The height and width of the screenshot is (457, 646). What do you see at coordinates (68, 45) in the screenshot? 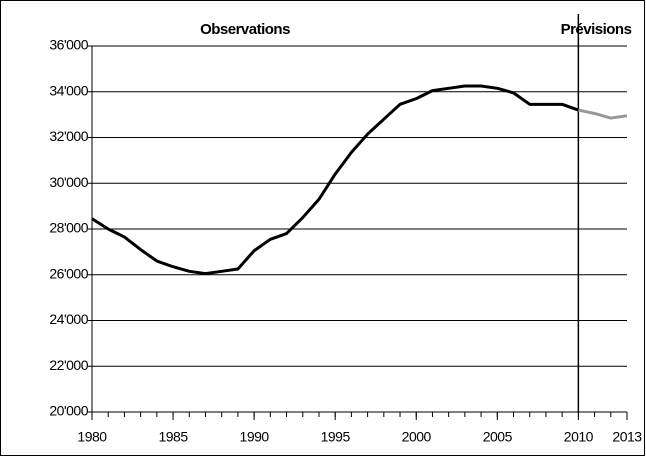
I see `y-tick-label: 36'000` at bounding box center [68, 45].